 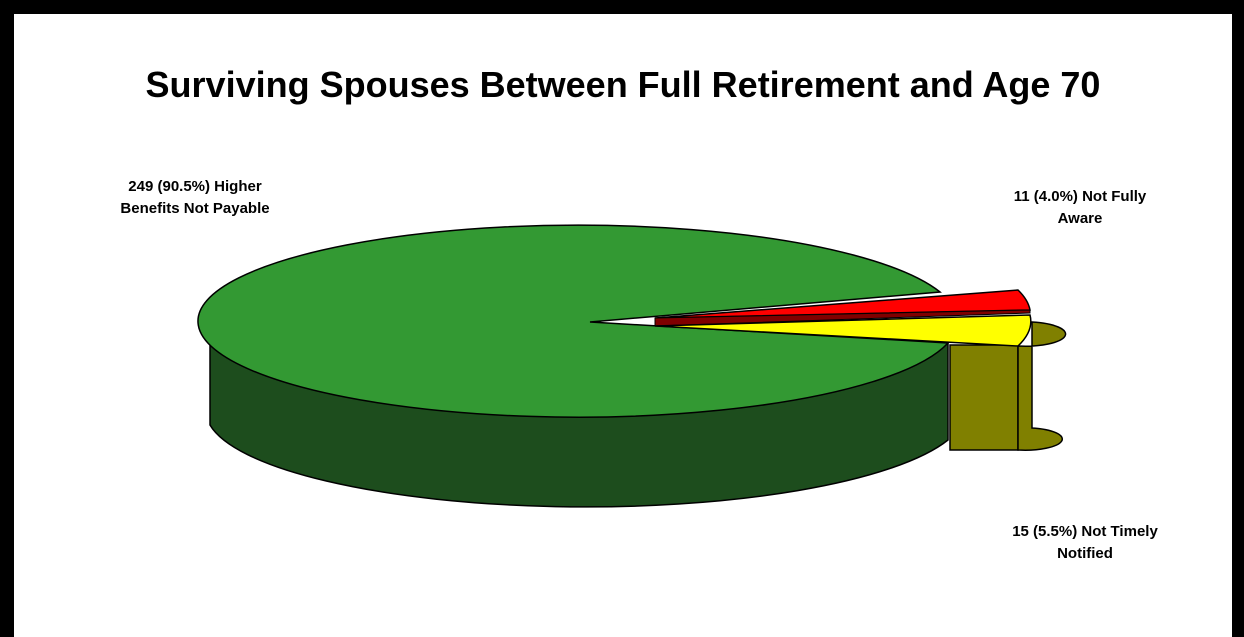 I want to click on label-line: Benefits Not Payable, so click(x=195, y=208).